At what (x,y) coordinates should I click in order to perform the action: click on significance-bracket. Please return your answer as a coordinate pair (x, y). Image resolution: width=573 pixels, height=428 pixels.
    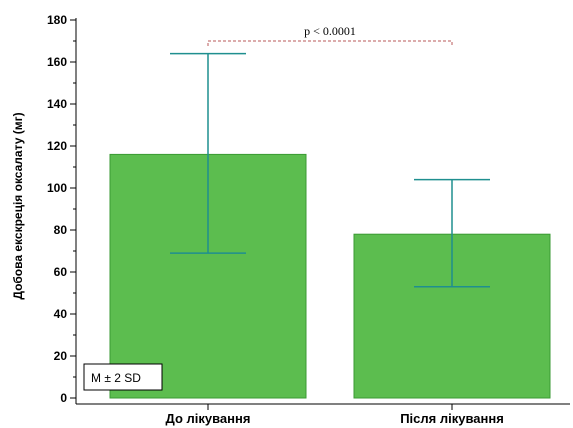
    Looking at the image, I should click on (330, 43).